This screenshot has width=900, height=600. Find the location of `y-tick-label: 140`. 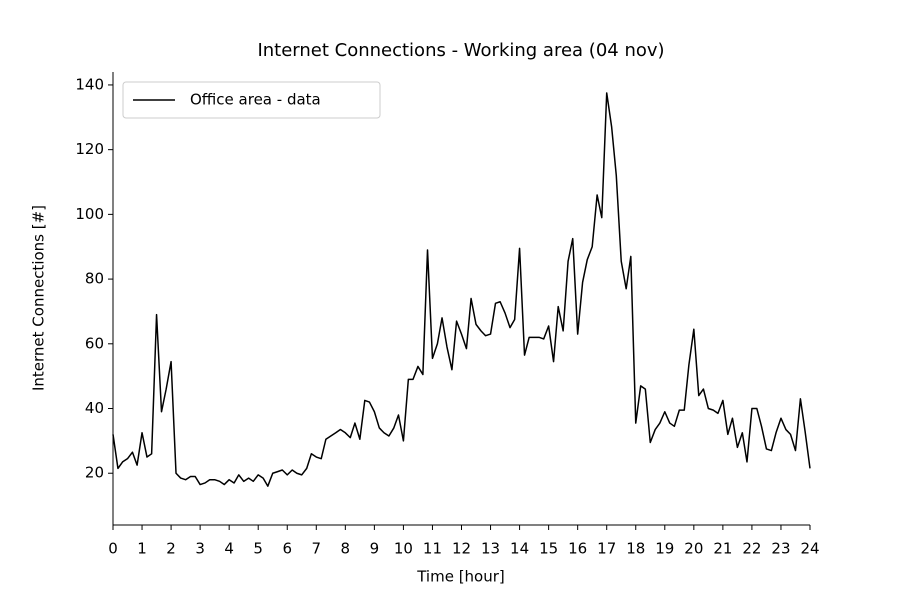

y-tick-label: 140 is located at coordinates (89, 84).